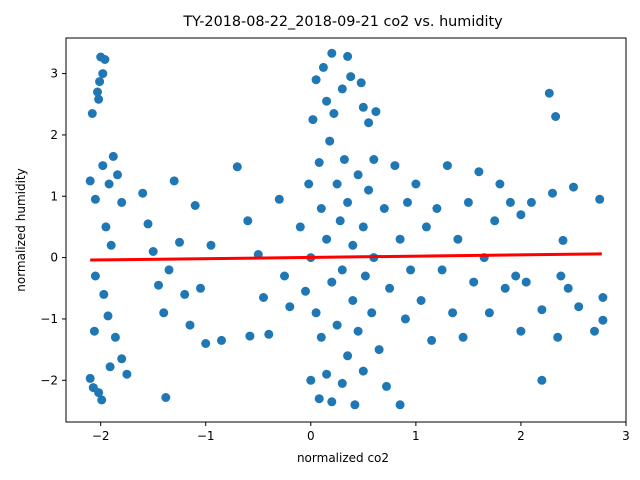 The image size is (640, 480). Describe the element at coordinates (53, 227) in the screenshot. I see `y-axis: −2 −1 0 1 2 3` at that location.